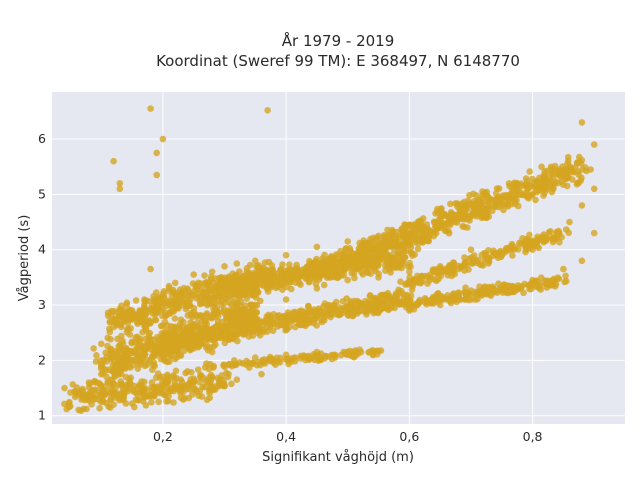 The width and height of the screenshot is (640, 480). I want to click on x-tick-label: 0,2, so click(163, 436).